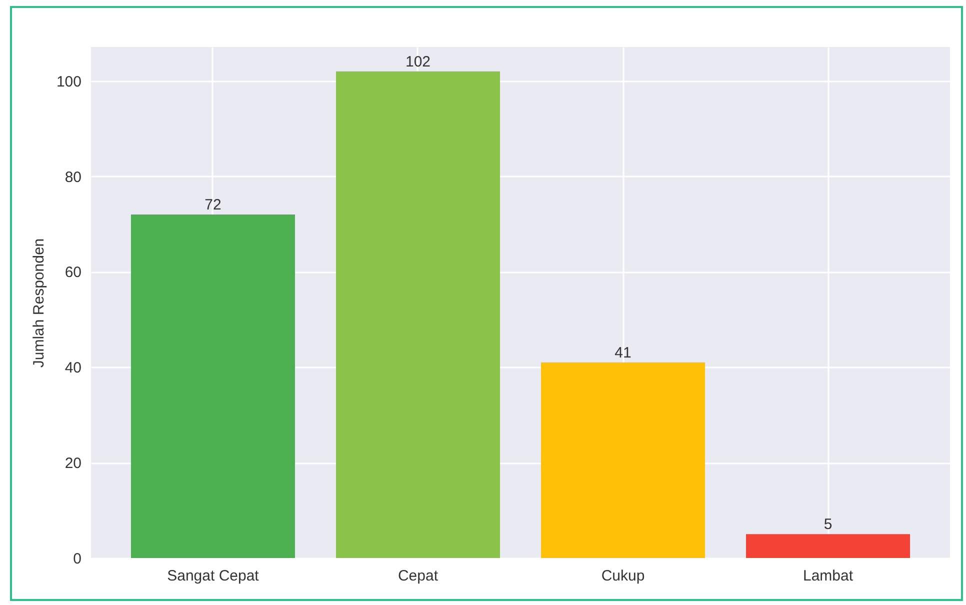 This screenshot has width=966, height=605. Describe the element at coordinates (828, 525) in the screenshot. I see `data-label: 5` at that location.